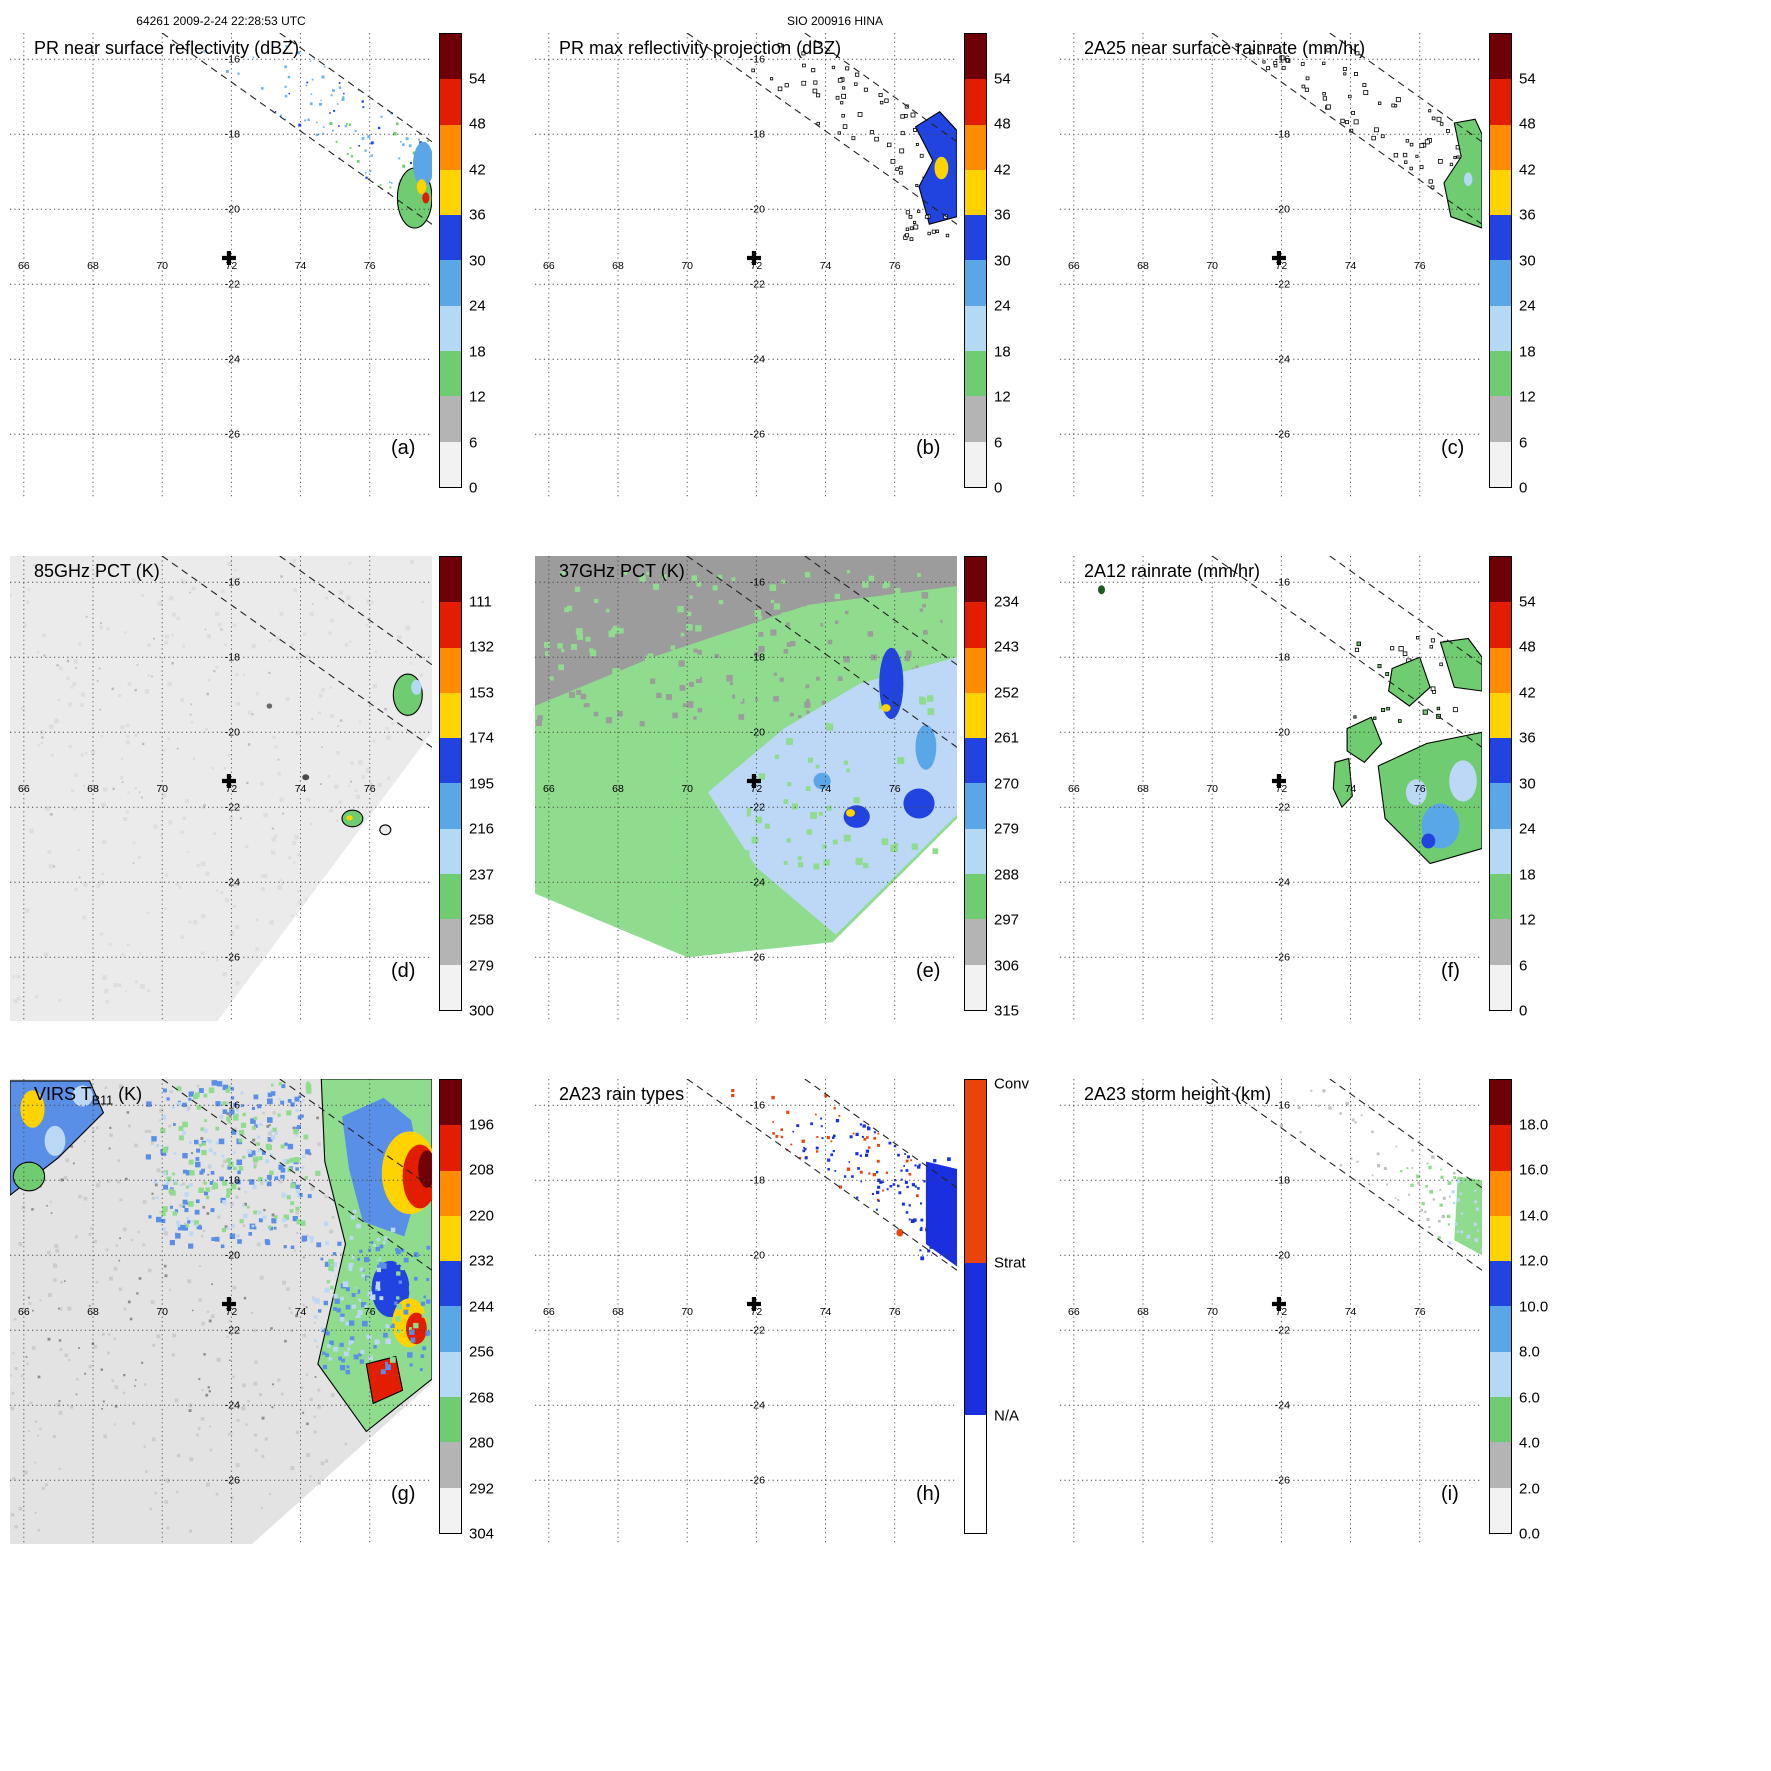 This screenshot has height=1771, width=1771. Describe the element at coordinates (1534, 1306) in the screenshot. I see `colorbar-tick-label: 10.0` at that location.